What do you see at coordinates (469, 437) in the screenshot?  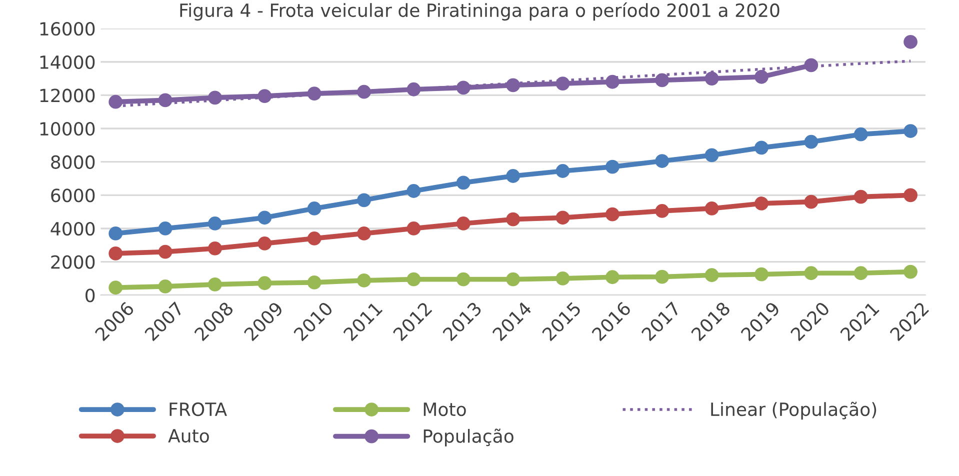 I see `legend-label: População` at bounding box center [469, 437].